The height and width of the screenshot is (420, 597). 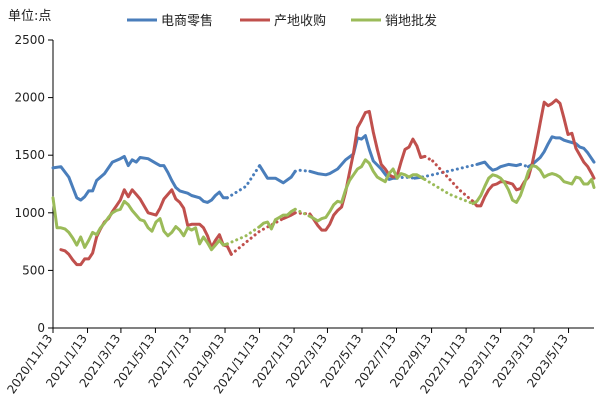 I want to click on legend: 电商零售 产地收购 销地批发, so click(x=282, y=21).